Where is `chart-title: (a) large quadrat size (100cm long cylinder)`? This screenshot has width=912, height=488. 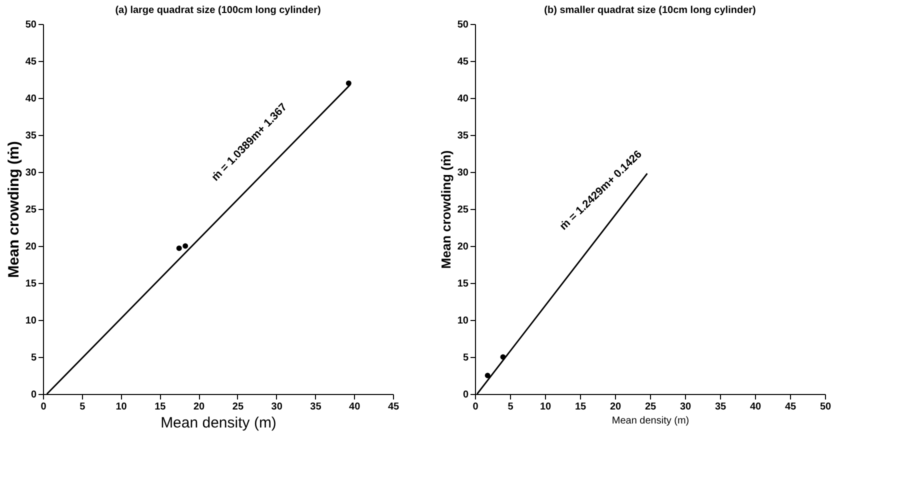
chart-title: (a) large quadrat size (100cm long cylinder) is located at coordinates (218, 10).